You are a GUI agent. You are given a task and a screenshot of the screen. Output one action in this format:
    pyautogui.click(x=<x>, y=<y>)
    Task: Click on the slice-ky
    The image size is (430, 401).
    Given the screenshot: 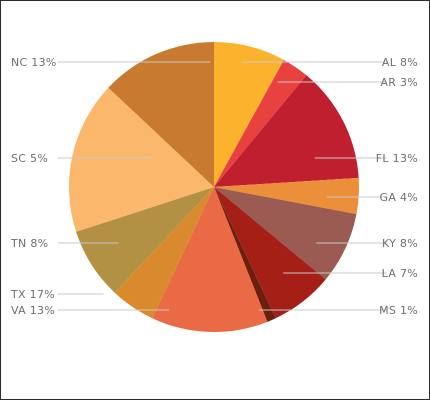 What is the action you would take?
    pyautogui.click(x=285, y=233)
    